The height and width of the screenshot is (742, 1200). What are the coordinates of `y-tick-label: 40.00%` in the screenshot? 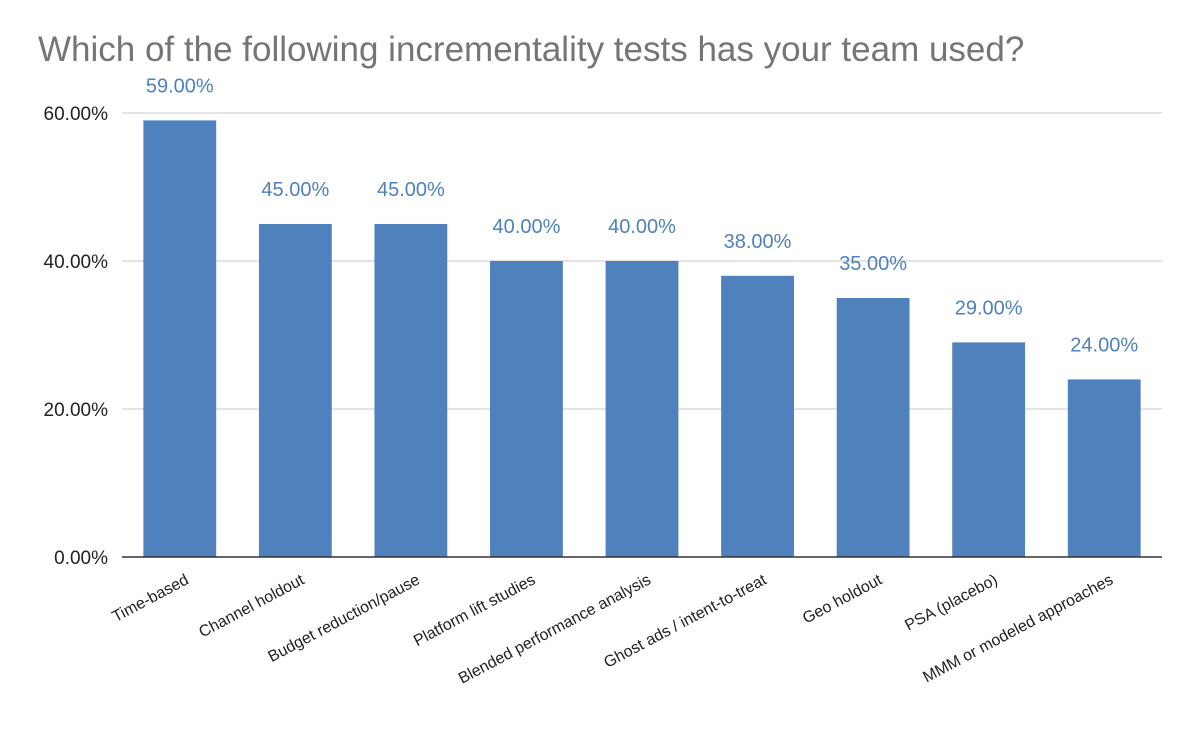 It's located at (76, 262).